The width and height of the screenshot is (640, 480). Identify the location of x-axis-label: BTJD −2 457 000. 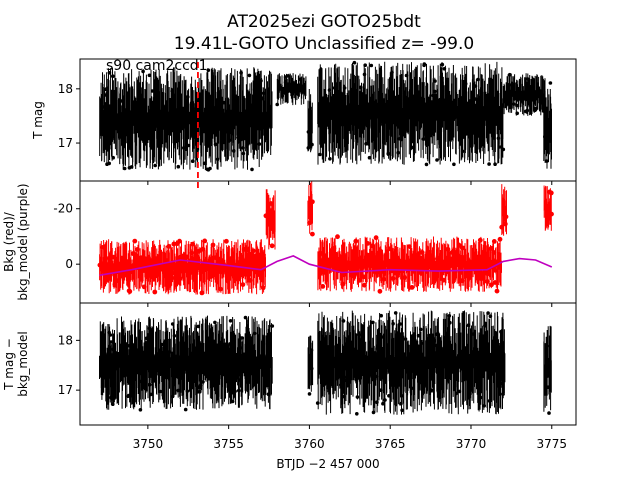
(327, 464).